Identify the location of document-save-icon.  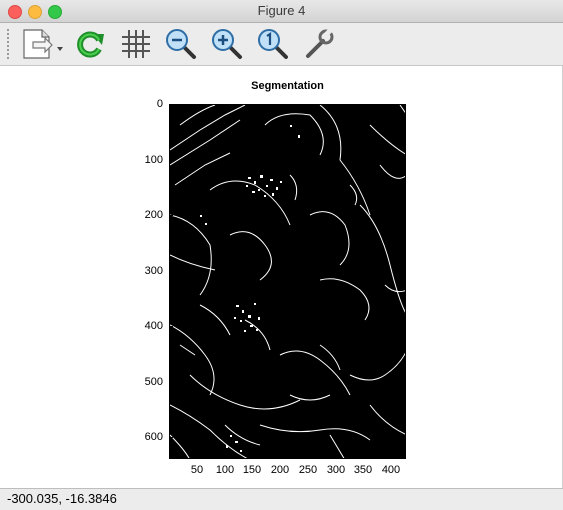
(43, 44).